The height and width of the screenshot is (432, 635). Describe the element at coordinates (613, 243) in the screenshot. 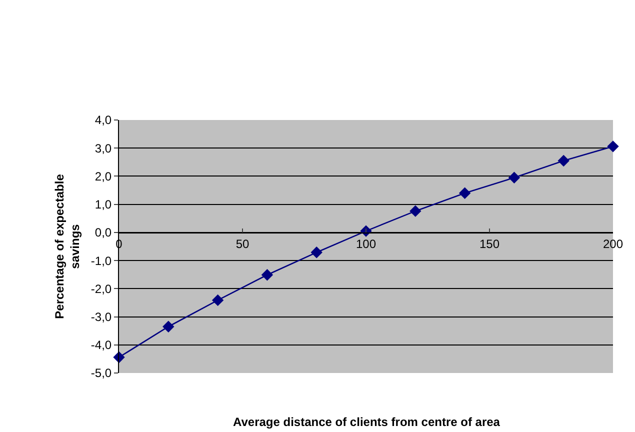

I see `x-tick-label: 200` at that location.